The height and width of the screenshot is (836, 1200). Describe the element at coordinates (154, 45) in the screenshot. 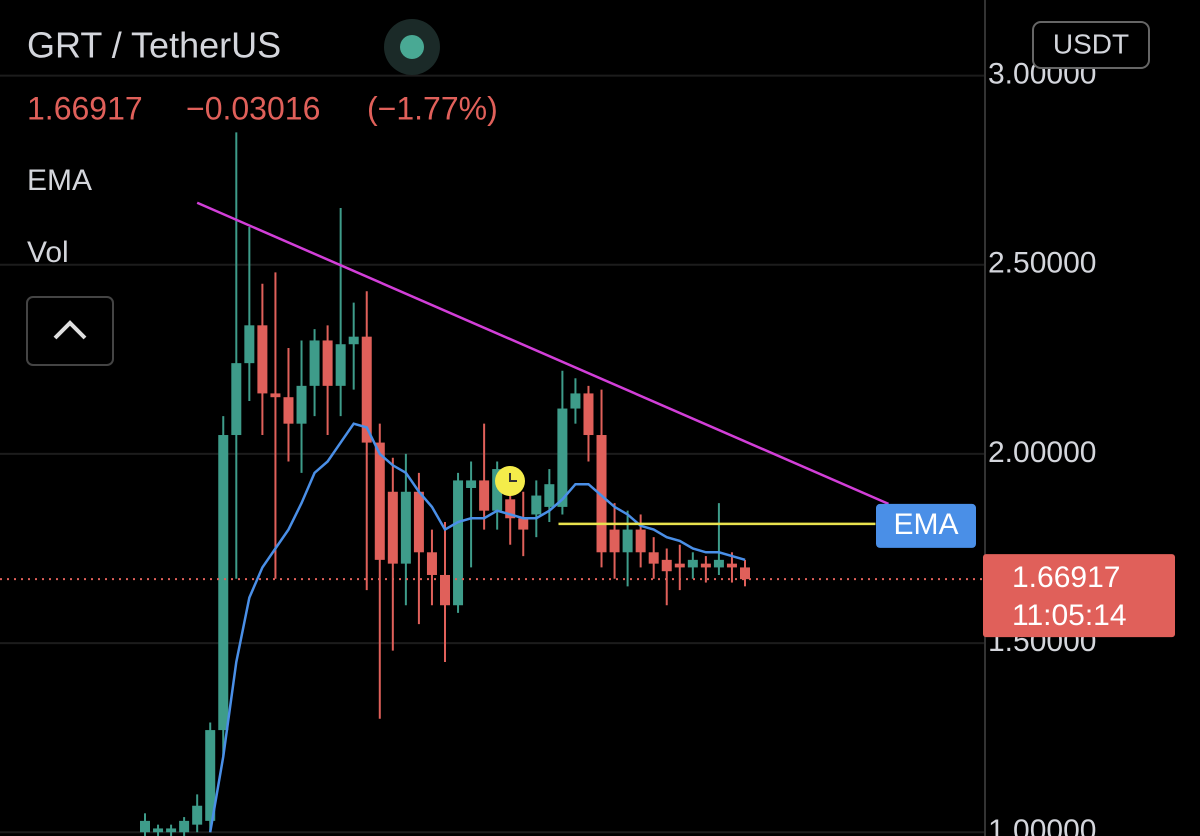

I see `symbol-title: GRT / TetherUS` at that location.